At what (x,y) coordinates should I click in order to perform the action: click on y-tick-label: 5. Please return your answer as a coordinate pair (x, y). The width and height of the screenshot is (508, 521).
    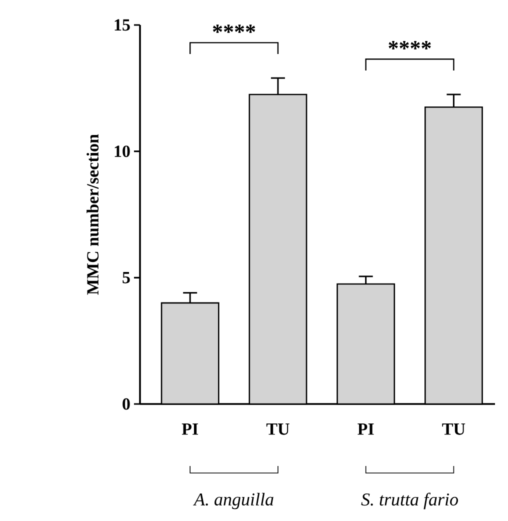
    Looking at the image, I should click on (126, 278).